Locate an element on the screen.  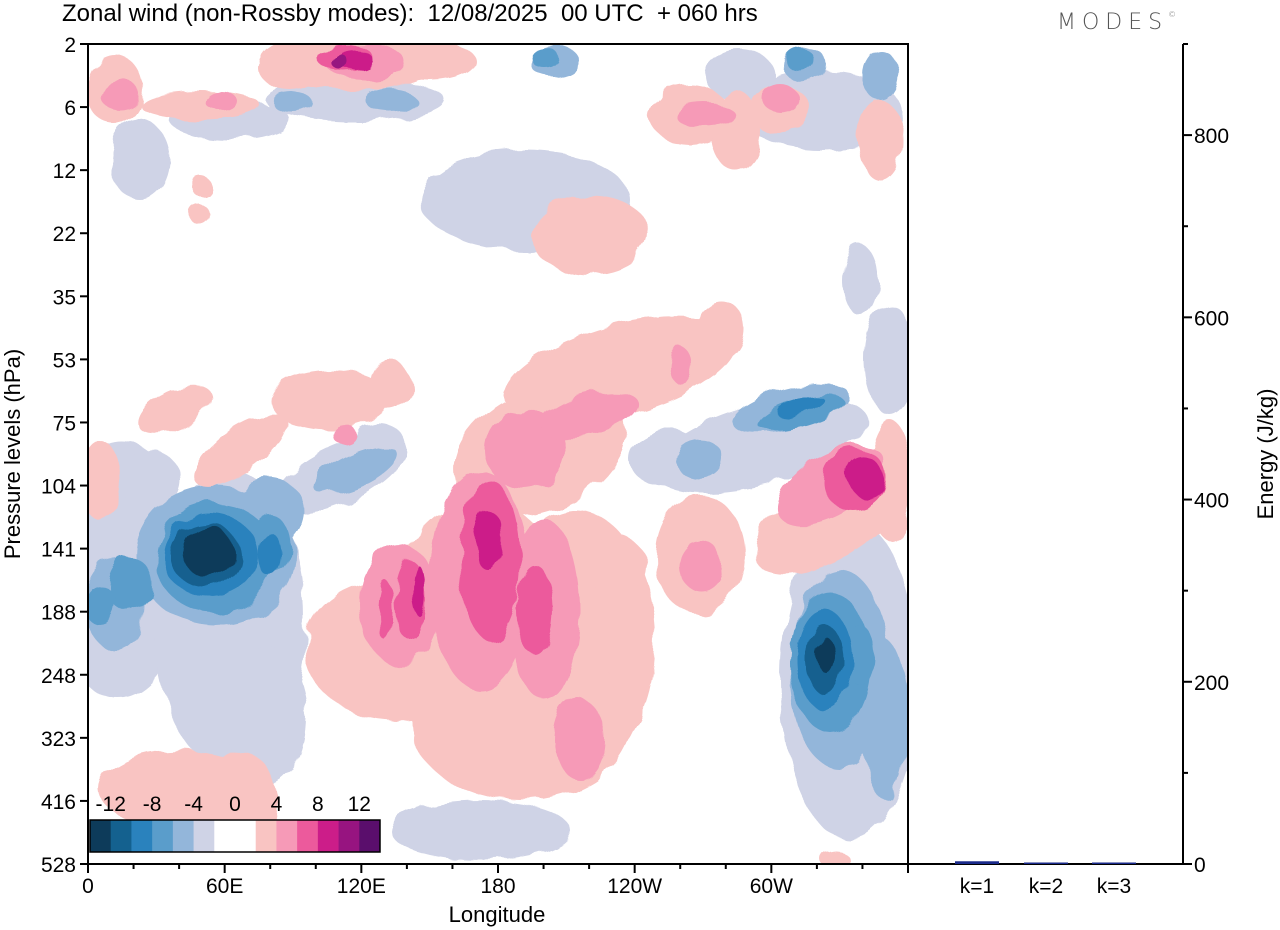
energy-axis-title: Energy (J/kg) is located at coordinates (1265, 454).